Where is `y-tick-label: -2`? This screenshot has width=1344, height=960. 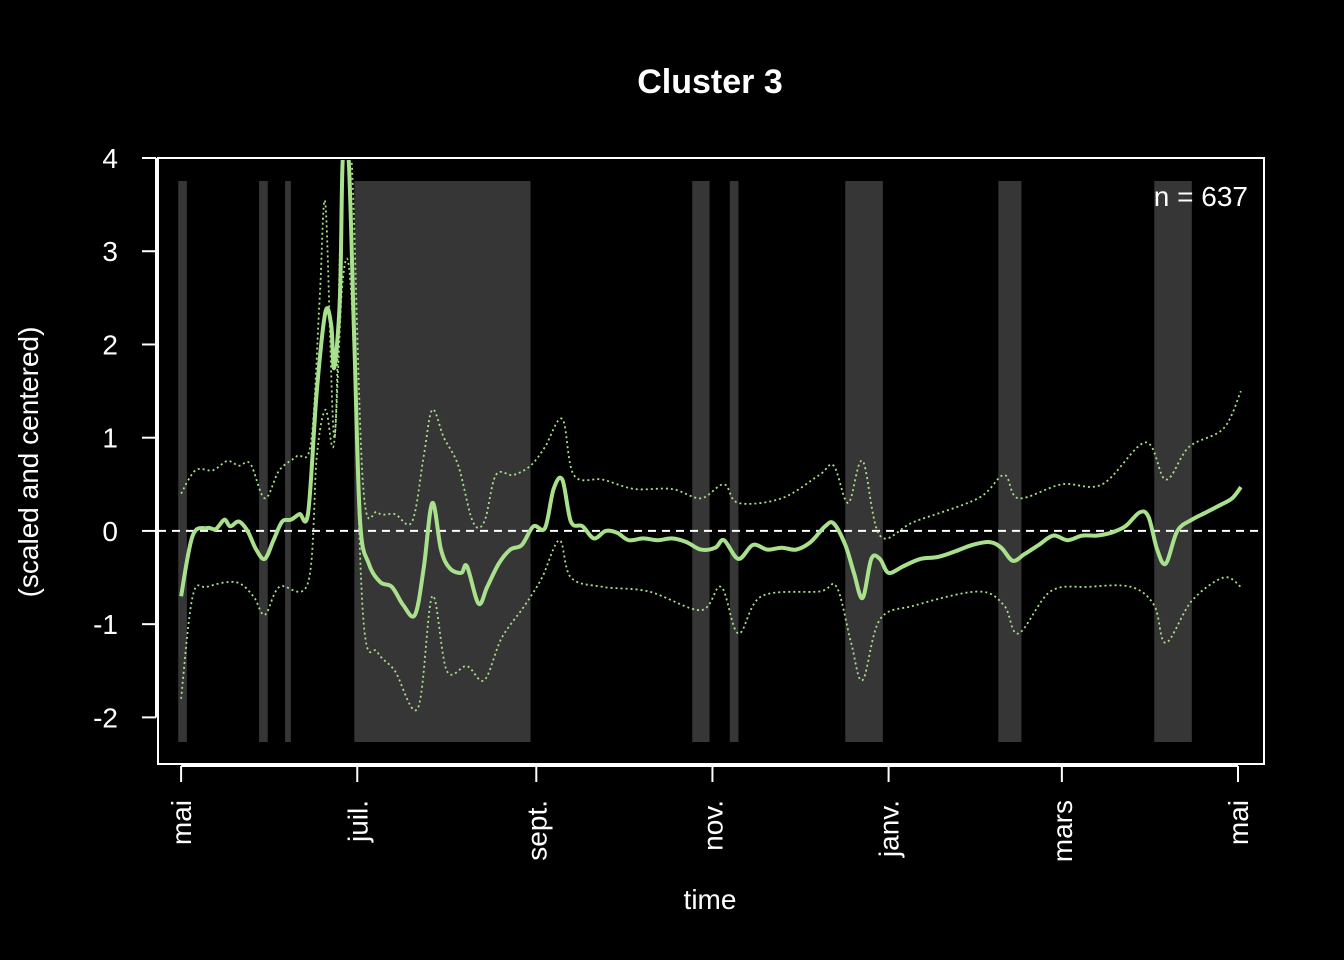 y-tick-label: -2 is located at coordinates (105, 717).